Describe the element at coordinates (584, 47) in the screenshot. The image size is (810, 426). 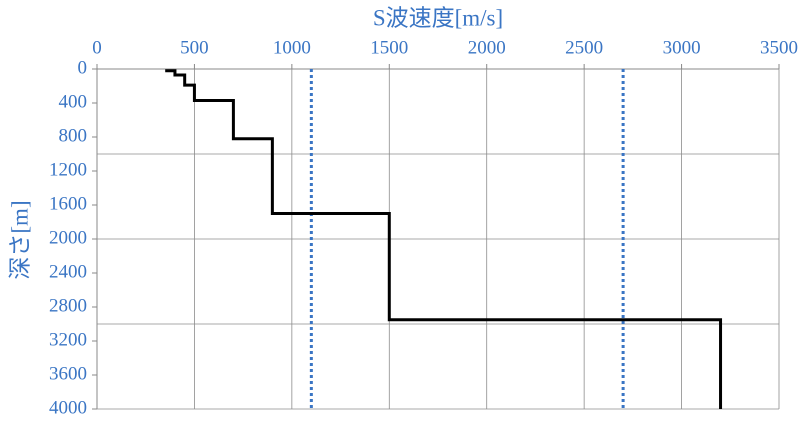
I see `x-tick-label: 2500` at that location.